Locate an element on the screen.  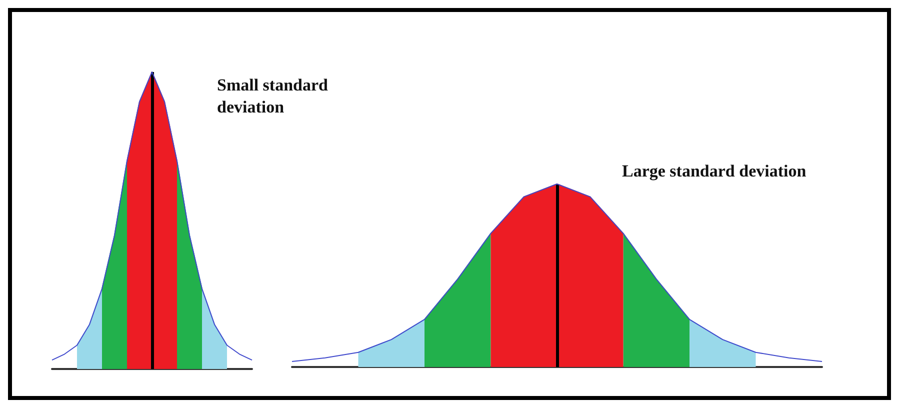
annotation: Small standard deviation is located at coordinates (274, 96).